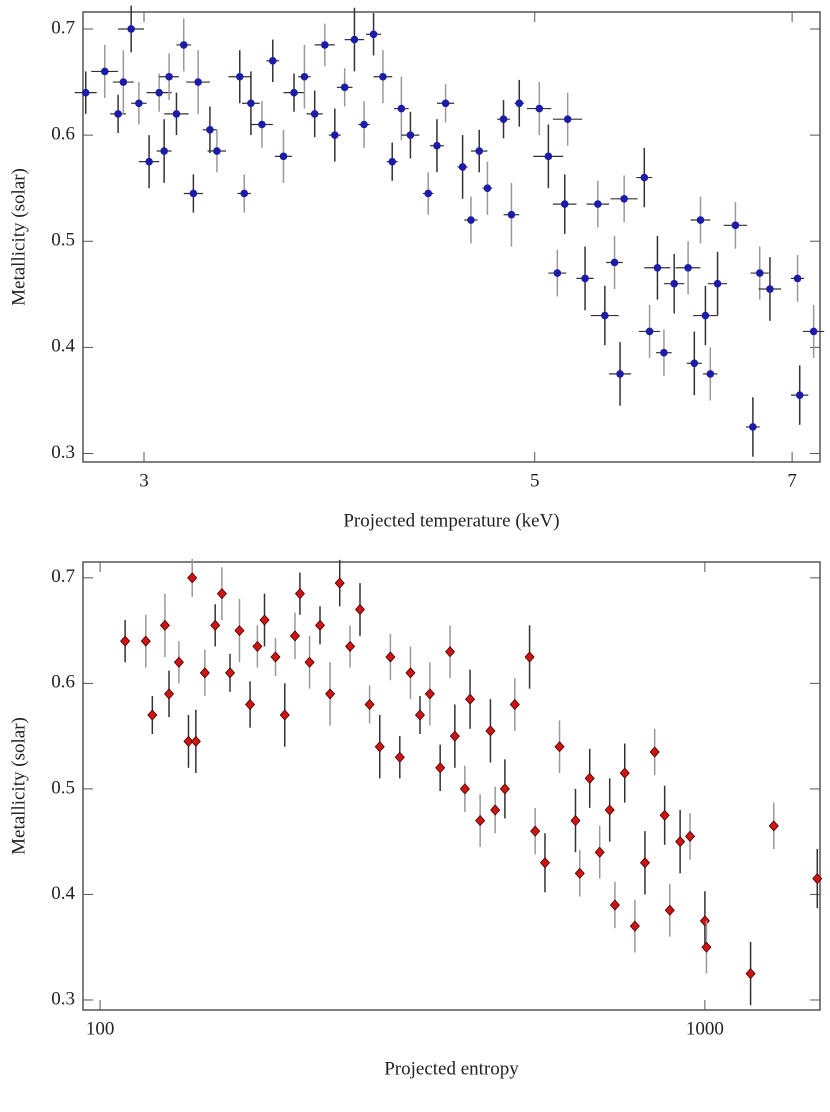  I want to click on y-tick-label: 0.5, so click(63, 240).